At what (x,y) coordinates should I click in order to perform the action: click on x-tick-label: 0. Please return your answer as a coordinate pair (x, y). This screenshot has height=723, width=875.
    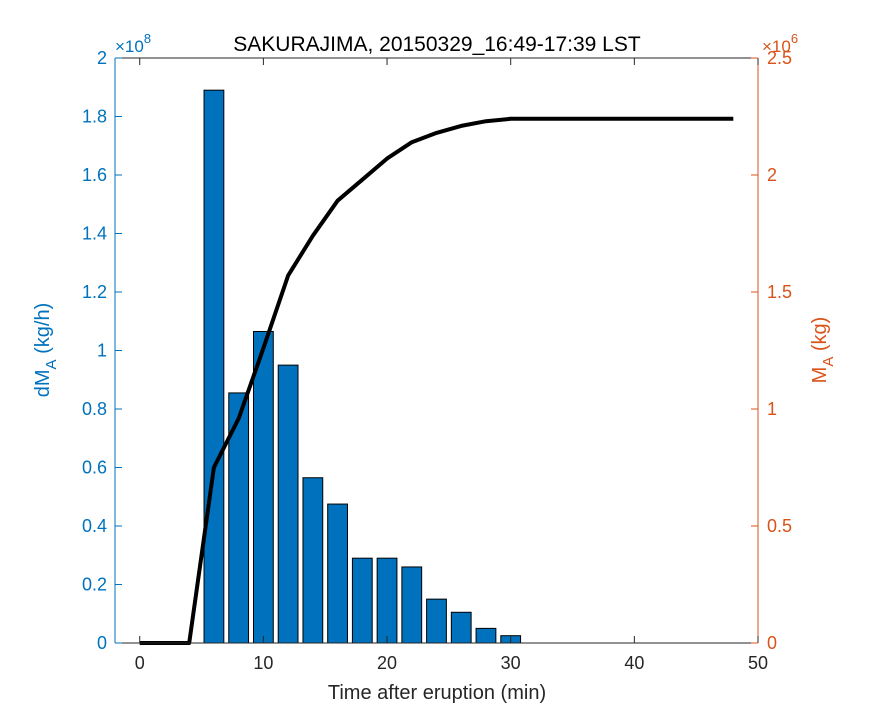
    Looking at the image, I should click on (140, 663).